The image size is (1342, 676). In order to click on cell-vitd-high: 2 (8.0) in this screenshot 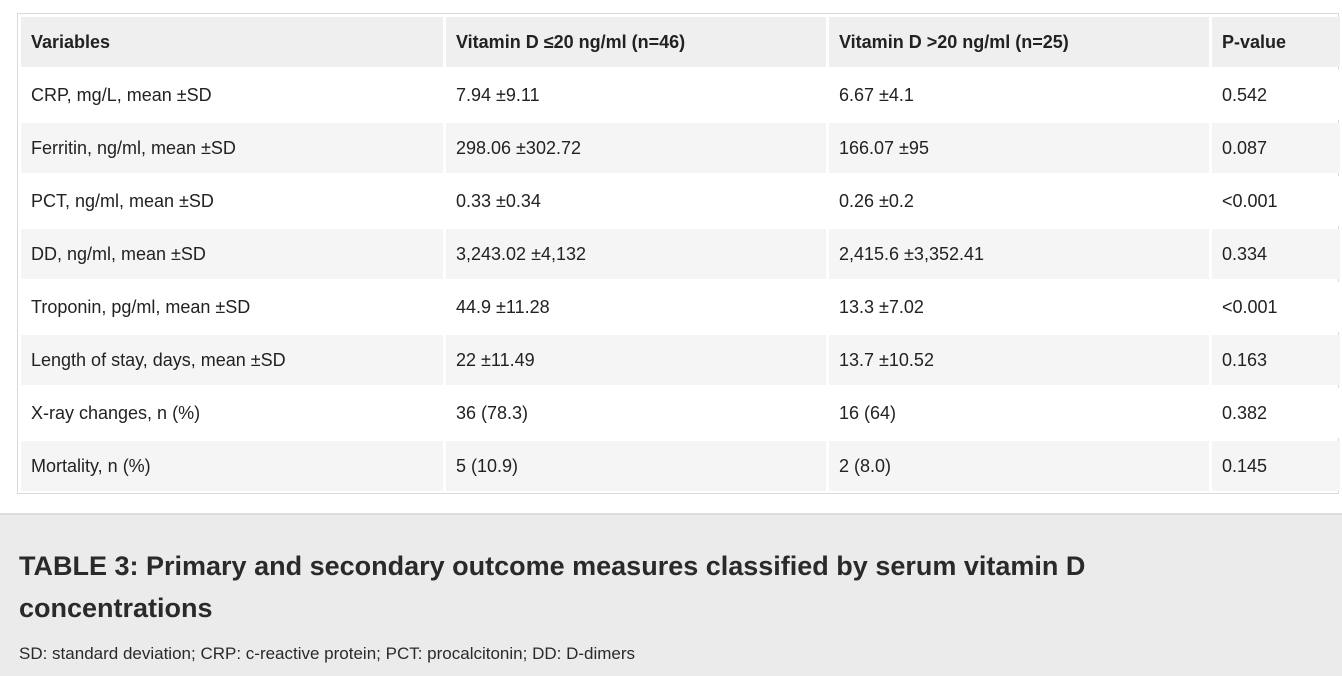, I will do `click(1019, 466)`.